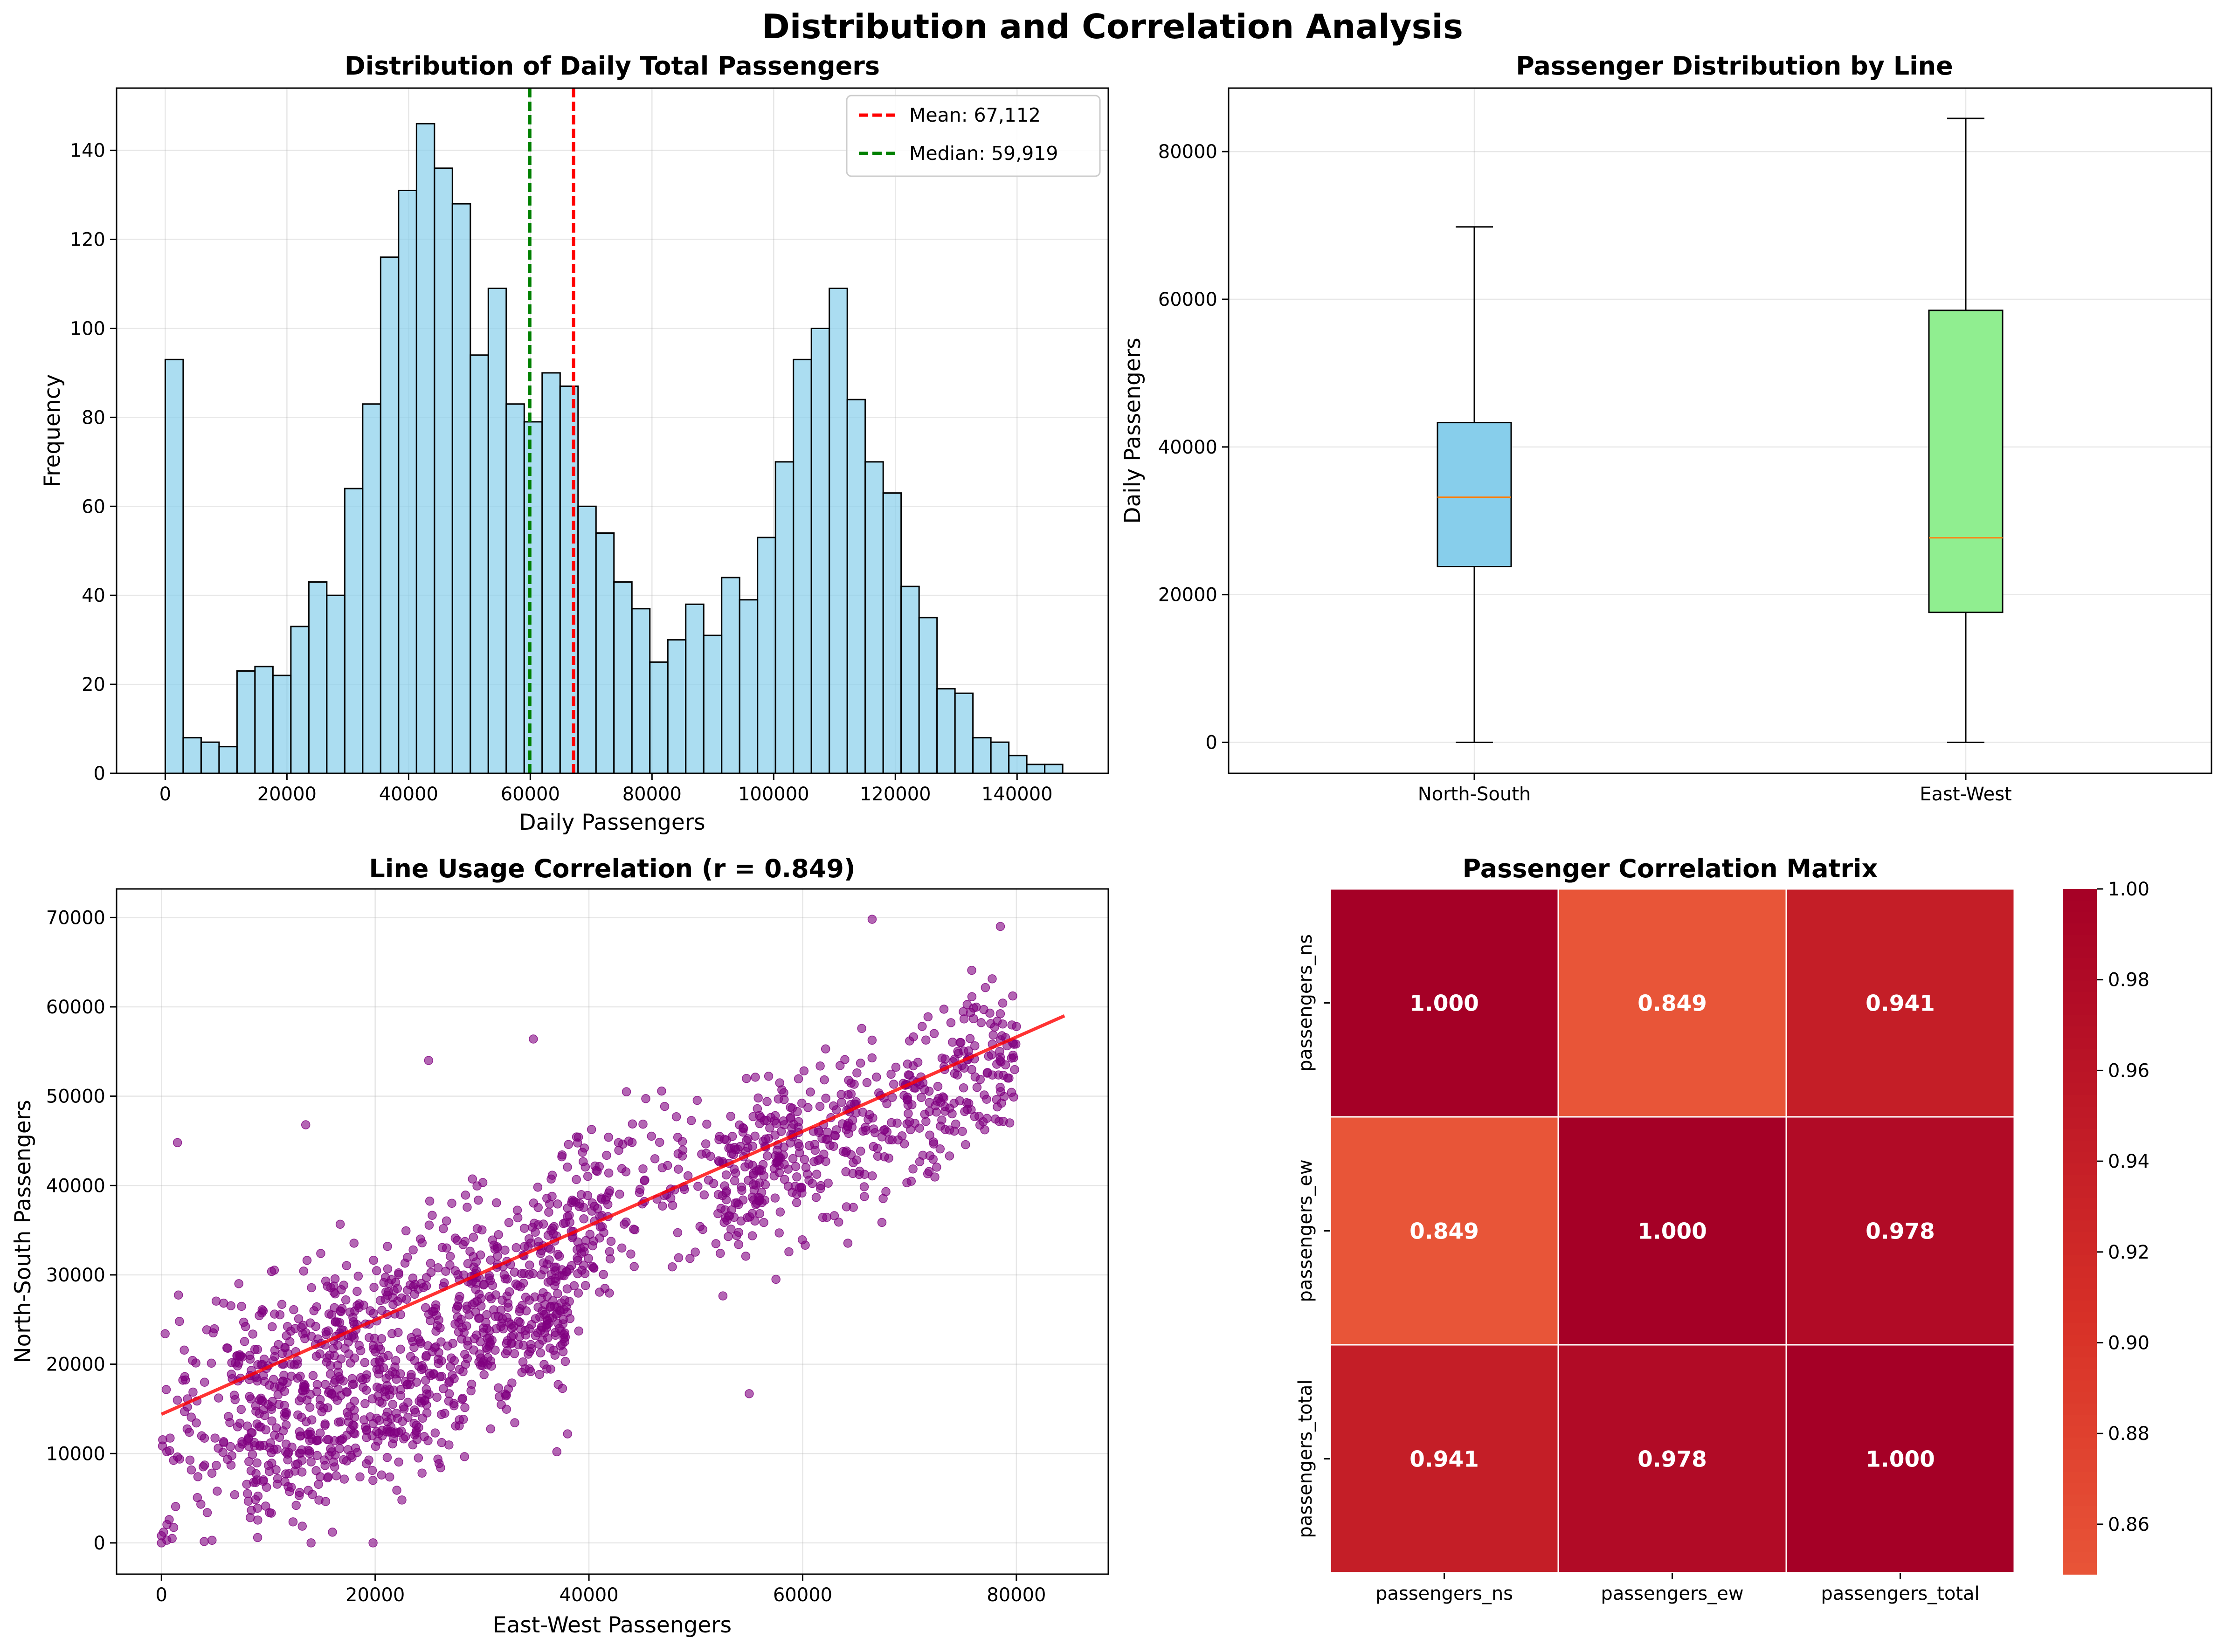 This screenshot has width=2225, height=1652. What do you see at coordinates (1715, 789) in the screenshot?
I see `boxplot-x-ticks: North-South East-West` at bounding box center [1715, 789].